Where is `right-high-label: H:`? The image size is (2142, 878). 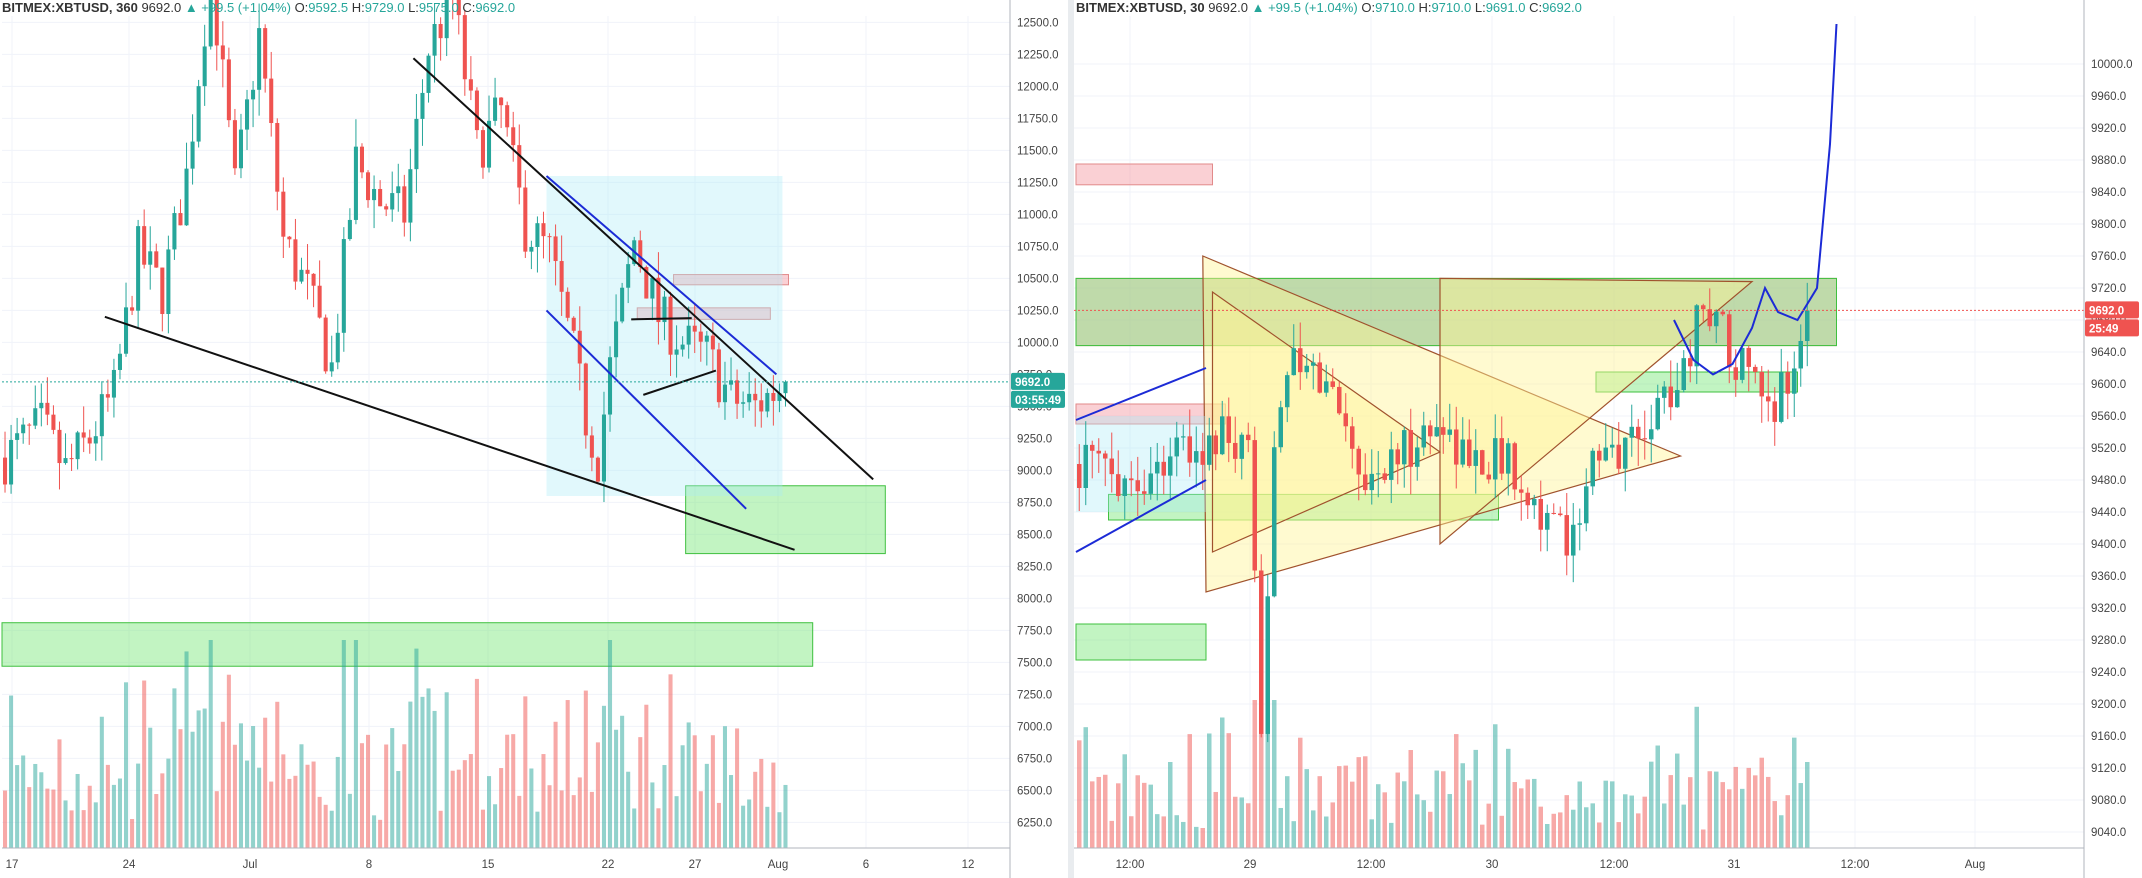 right-high-label: H: is located at coordinates (1425, 7).